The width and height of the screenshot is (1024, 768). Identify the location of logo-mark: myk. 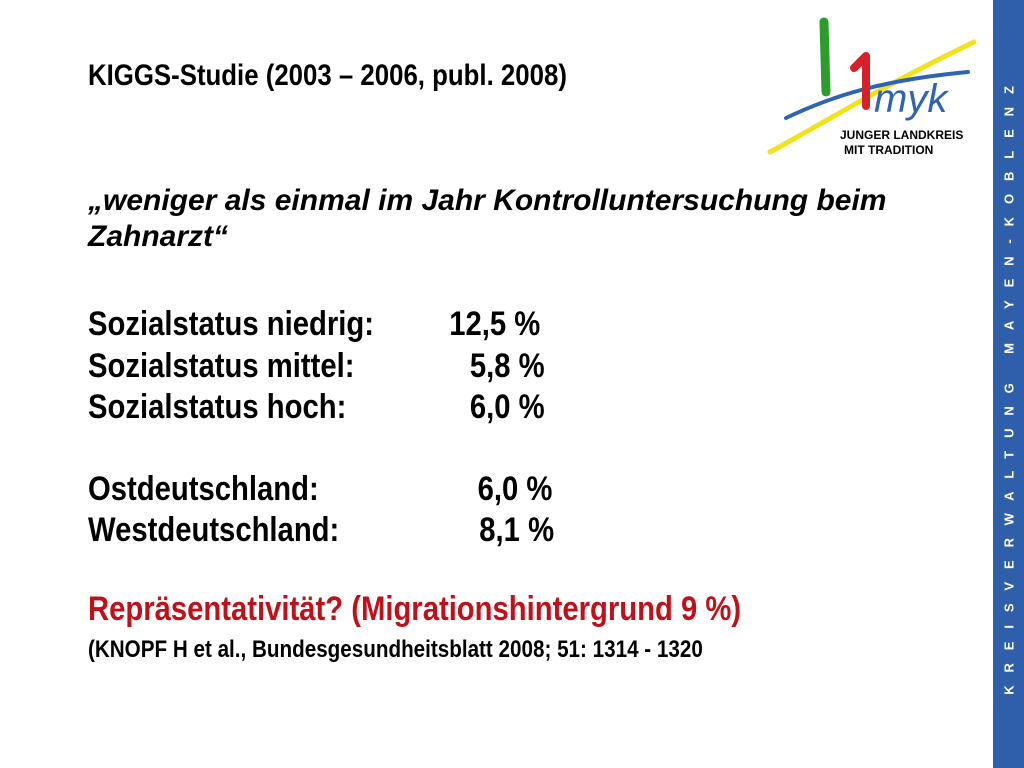
(911, 99).